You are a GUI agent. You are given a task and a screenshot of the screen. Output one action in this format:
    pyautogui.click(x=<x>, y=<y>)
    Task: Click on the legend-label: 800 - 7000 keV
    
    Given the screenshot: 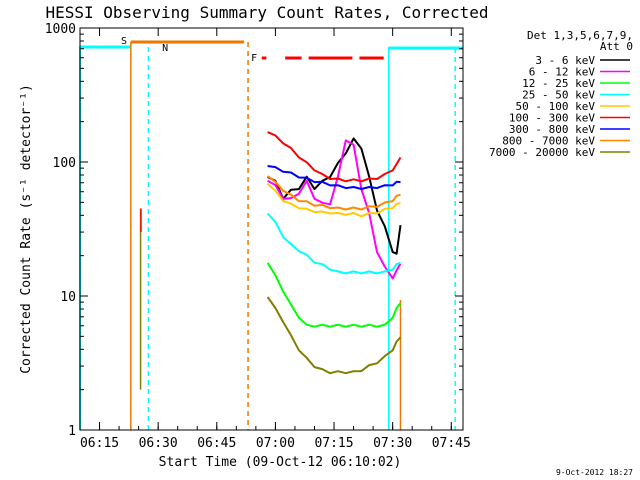 What is the action you would take?
    pyautogui.click(x=548, y=141)
    